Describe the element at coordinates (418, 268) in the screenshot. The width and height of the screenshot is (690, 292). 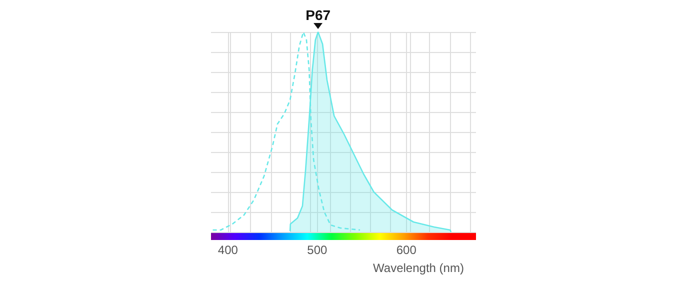
I see `x-axis-title: Wavelength (nm)` at that location.